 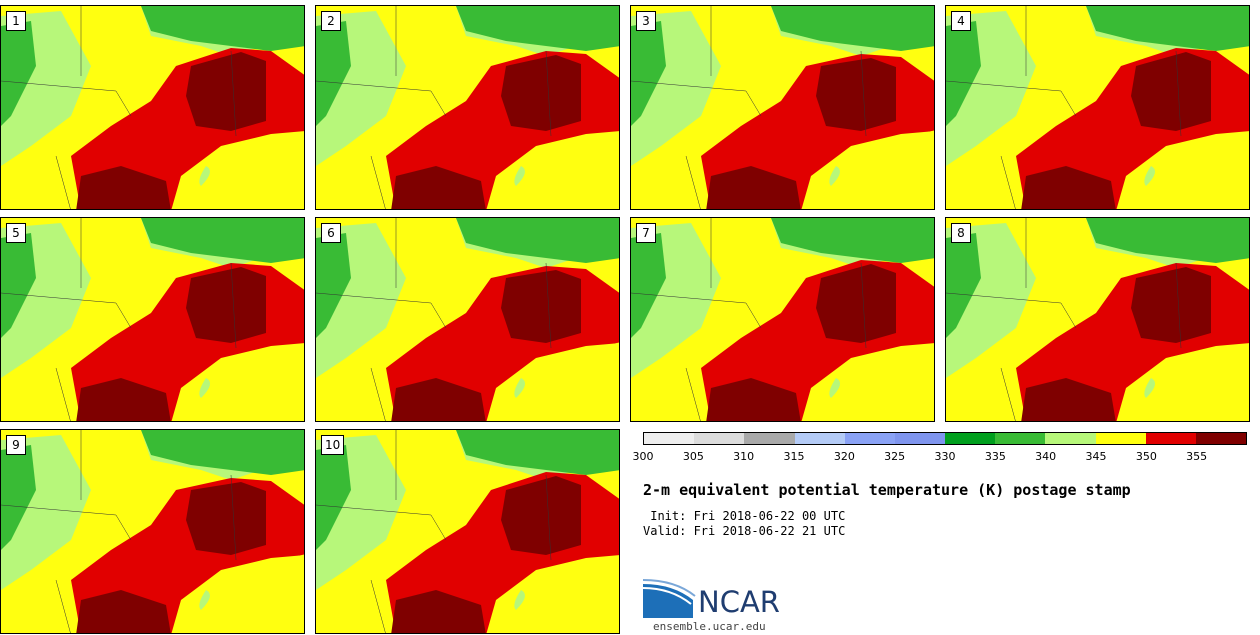 I want to click on member-number-label: 10, so click(x=333, y=445).